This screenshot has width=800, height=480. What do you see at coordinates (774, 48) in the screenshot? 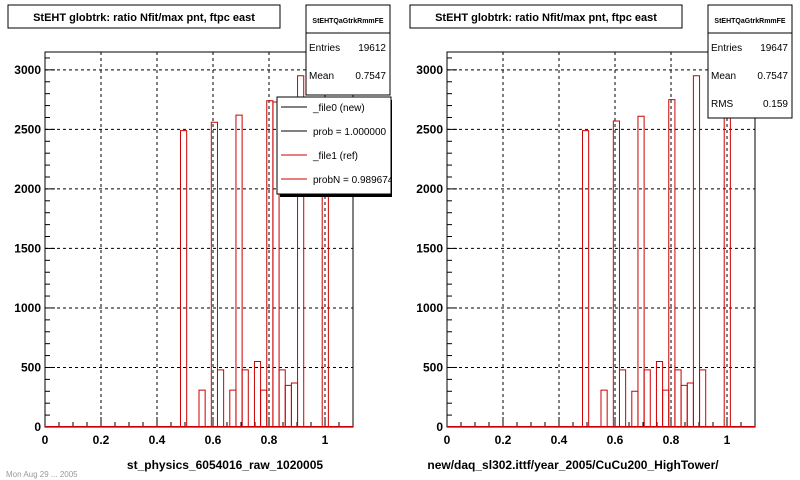
I see `stats-value: 19647` at bounding box center [774, 48].